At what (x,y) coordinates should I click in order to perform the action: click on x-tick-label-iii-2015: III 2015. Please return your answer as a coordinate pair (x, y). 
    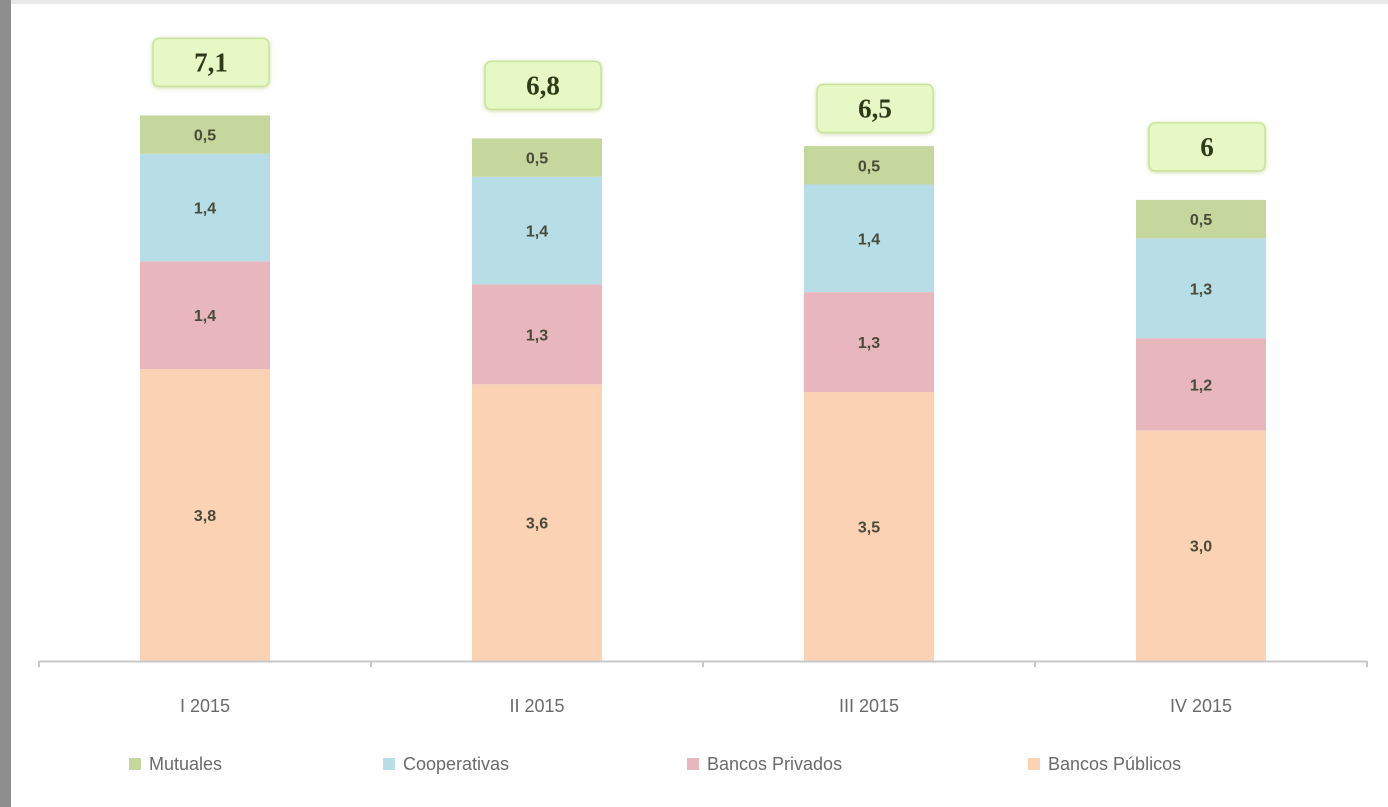
    Looking at the image, I should click on (869, 706).